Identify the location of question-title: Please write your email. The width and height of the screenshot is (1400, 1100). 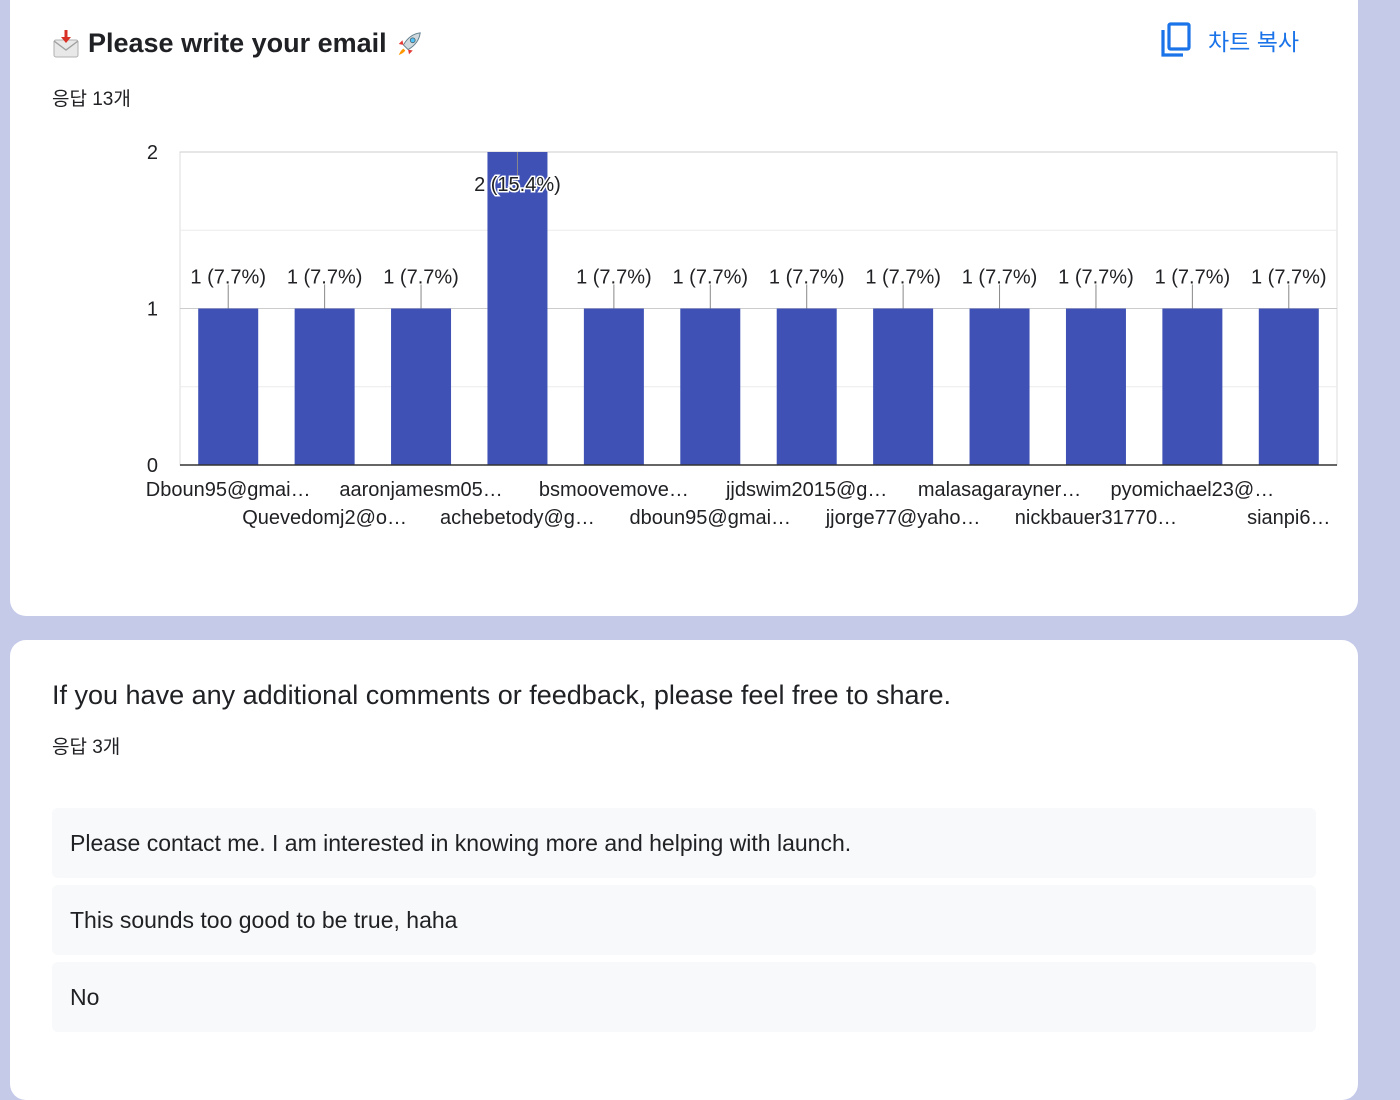
(237, 43).